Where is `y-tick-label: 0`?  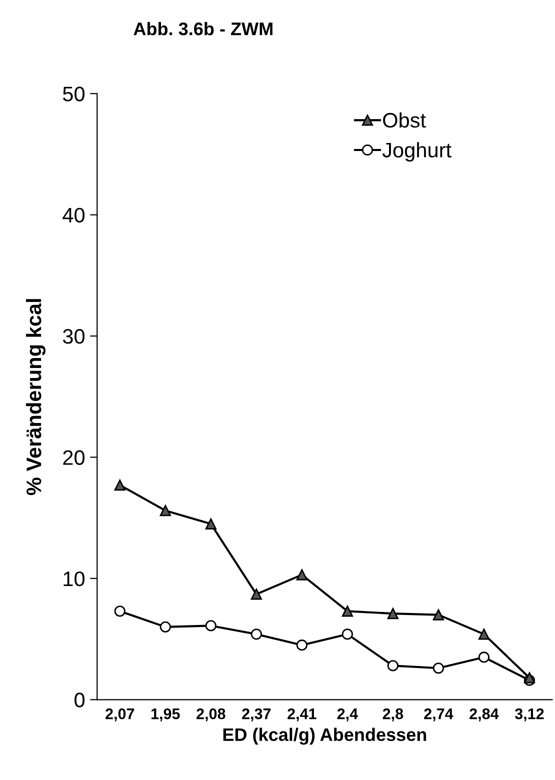 y-tick-label: 0 is located at coordinates (79, 700).